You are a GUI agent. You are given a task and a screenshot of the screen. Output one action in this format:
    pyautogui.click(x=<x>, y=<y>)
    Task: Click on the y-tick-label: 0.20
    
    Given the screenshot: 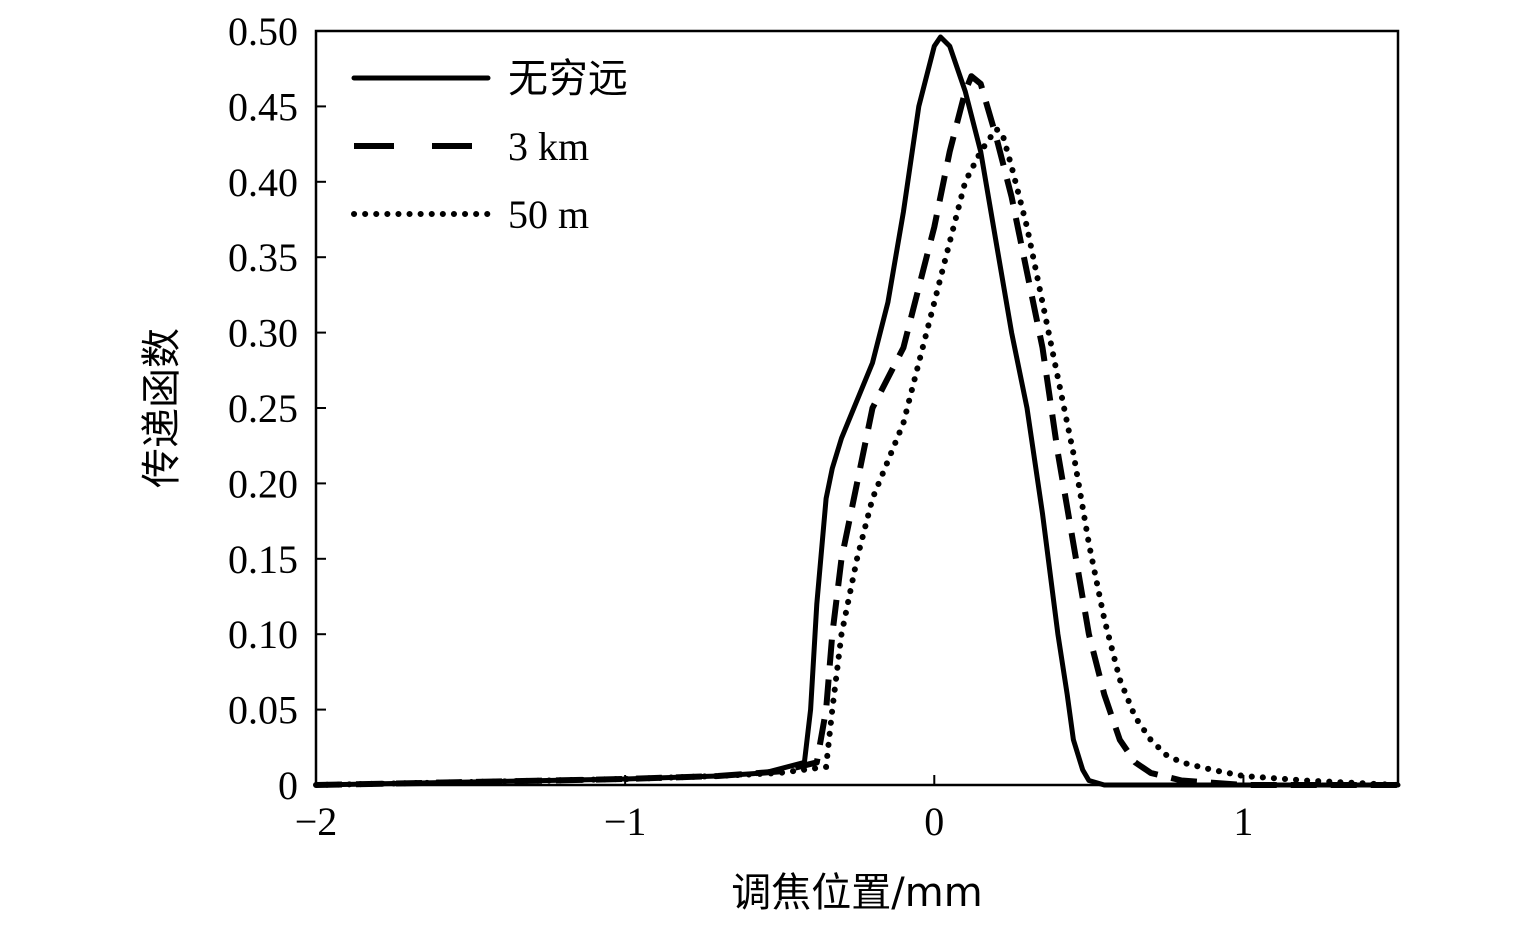 What is the action you would take?
    pyautogui.click(x=263, y=483)
    